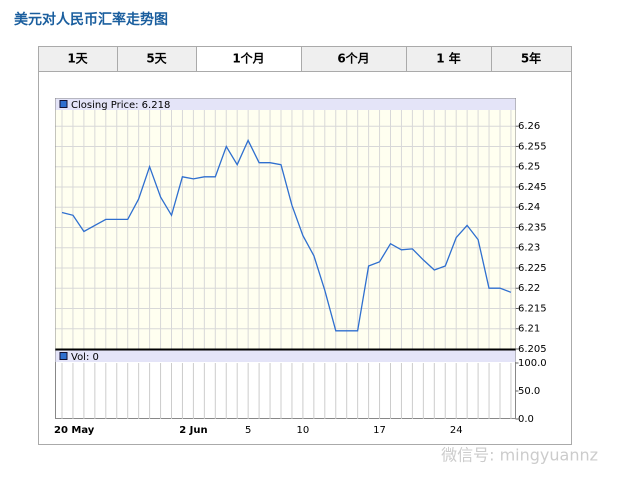 The image size is (617, 490). I want to click on watermark: 微信号: mingyuannz, so click(519, 455).